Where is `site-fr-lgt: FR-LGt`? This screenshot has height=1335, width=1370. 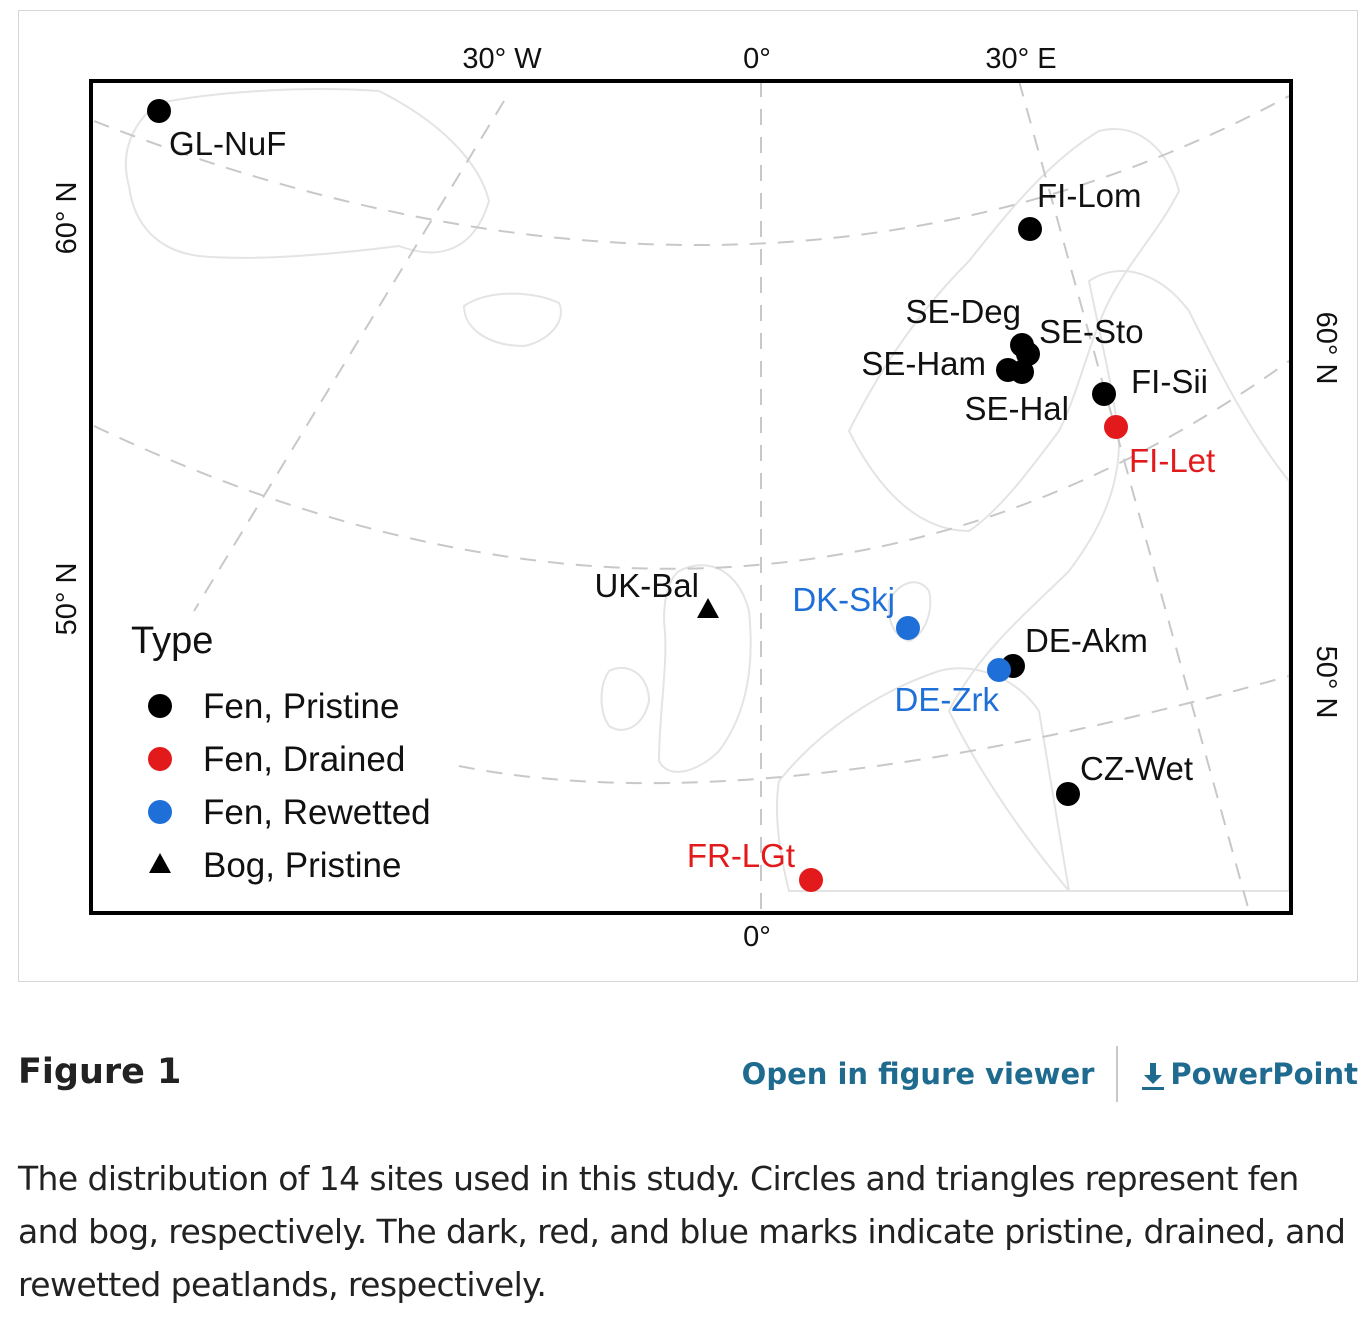 site-fr-lgt: FR-LGt is located at coordinates (755, 864).